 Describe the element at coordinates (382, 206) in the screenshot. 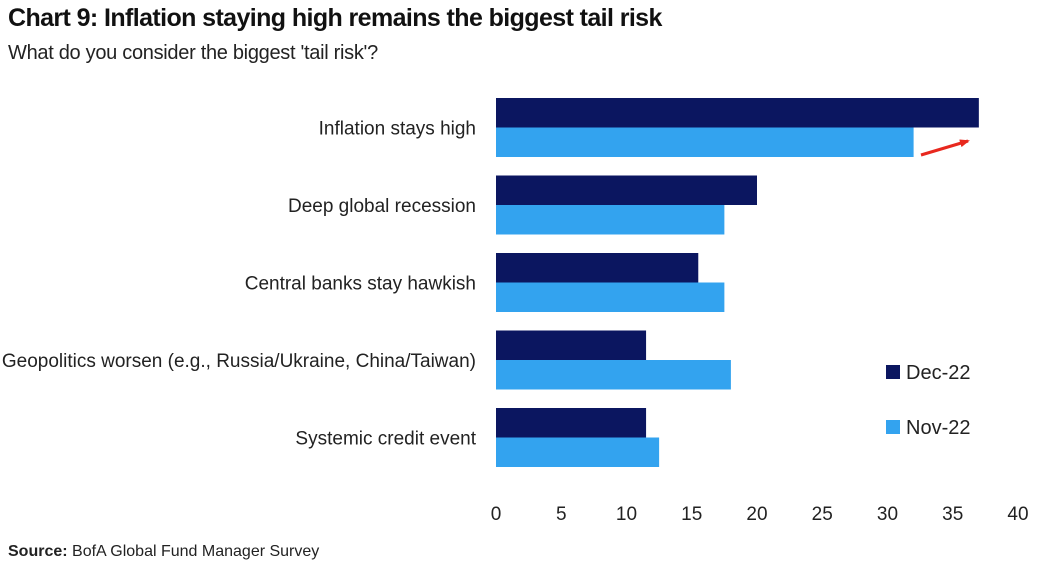

I see `category-label: Deep global recession` at that location.